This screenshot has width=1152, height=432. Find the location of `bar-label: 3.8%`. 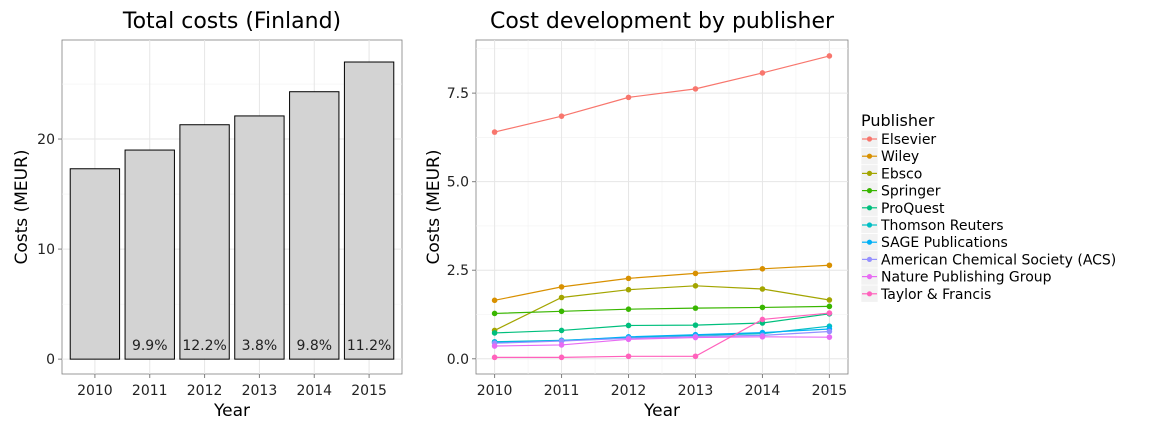

bar-label: 3.8% is located at coordinates (260, 346).